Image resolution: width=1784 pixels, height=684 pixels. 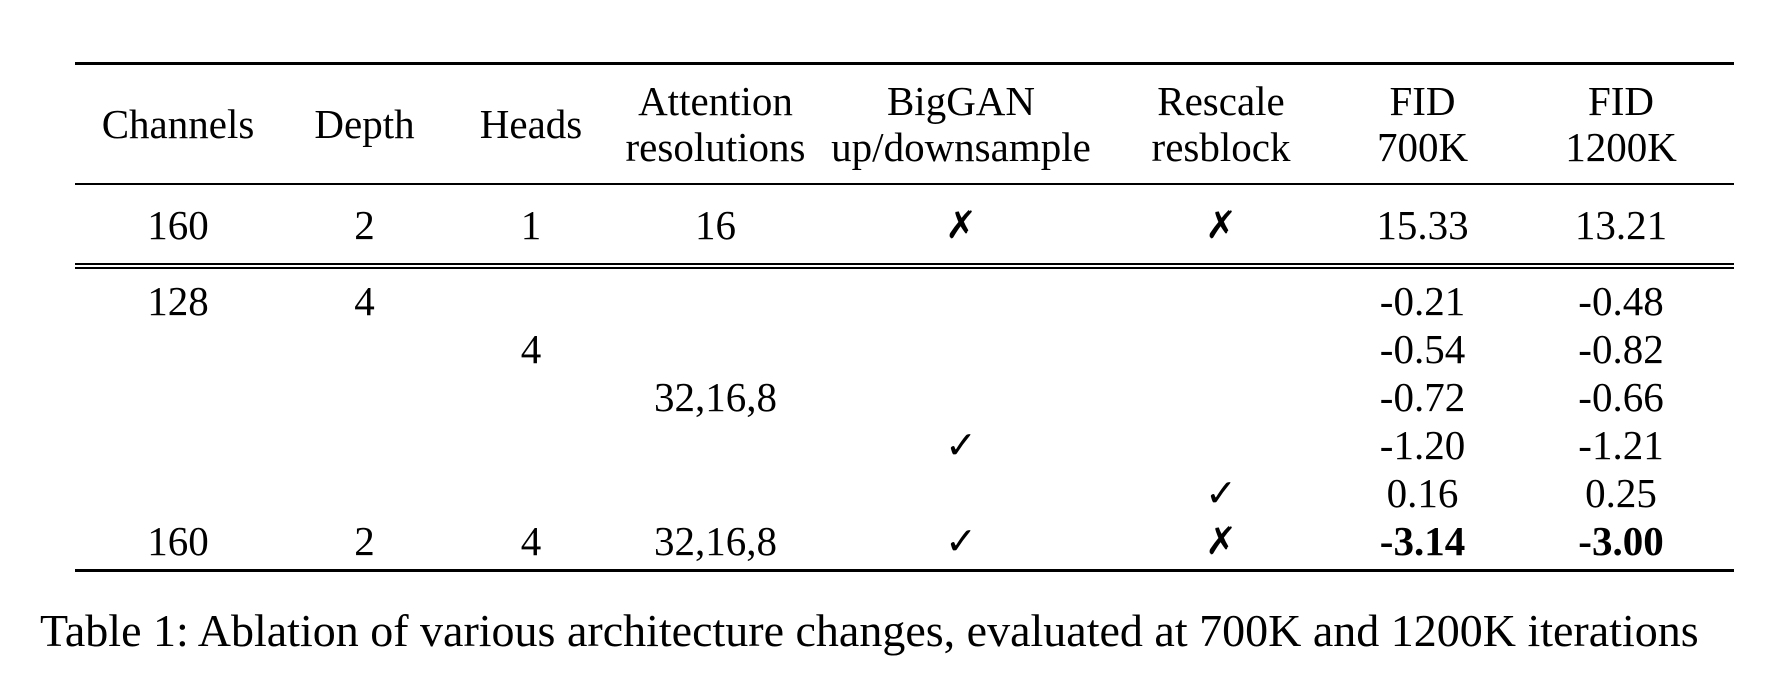 I want to click on table-cell: 1, so click(x=531, y=226).